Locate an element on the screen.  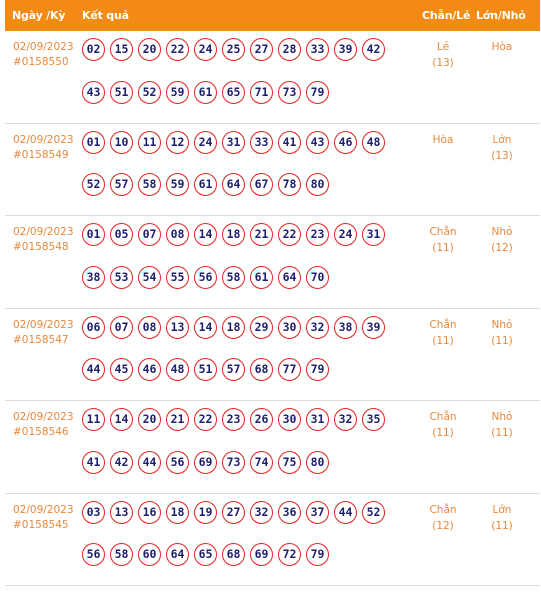
number-ball: 57 is located at coordinates (233, 369).